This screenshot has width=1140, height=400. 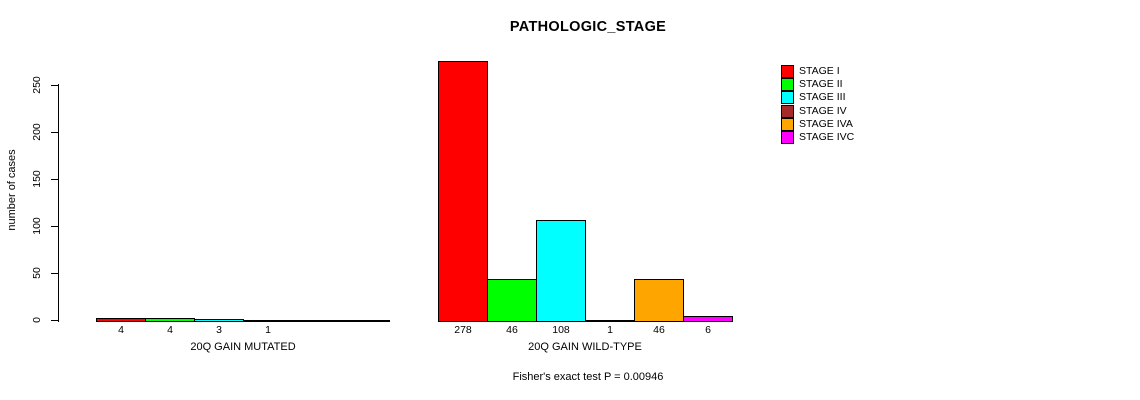 I want to click on y-axis-tick-label: 100, so click(x=37, y=226).